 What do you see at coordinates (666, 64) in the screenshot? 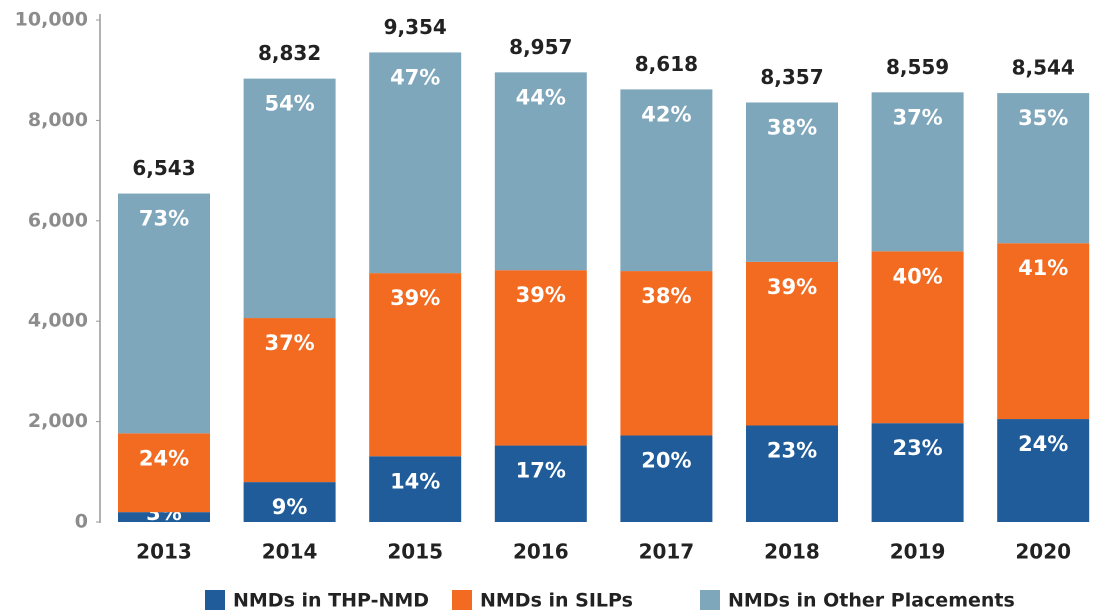
I see `total-label: 8,618` at bounding box center [666, 64].